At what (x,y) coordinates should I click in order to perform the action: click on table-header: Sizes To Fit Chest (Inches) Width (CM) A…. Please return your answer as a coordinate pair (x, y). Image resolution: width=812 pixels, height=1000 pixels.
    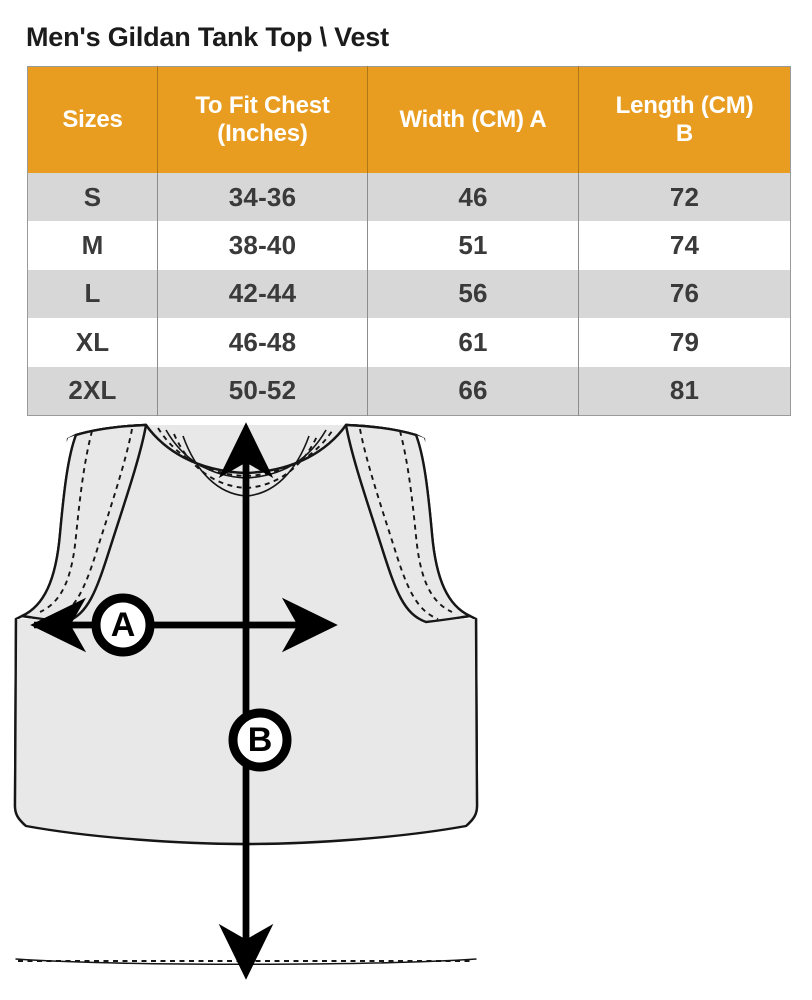
    Looking at the image, I should click on (409, 119).